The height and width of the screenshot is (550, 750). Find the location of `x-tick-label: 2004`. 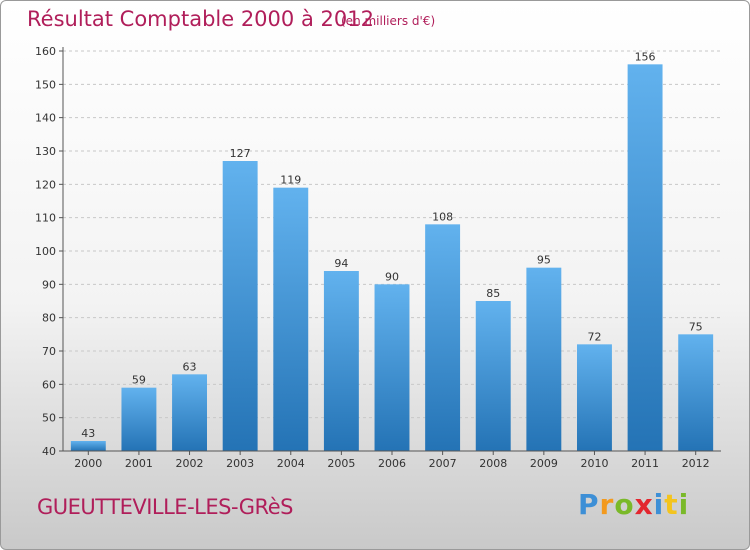

x-tick-label: 2004 is located at coordinates (291, 463).